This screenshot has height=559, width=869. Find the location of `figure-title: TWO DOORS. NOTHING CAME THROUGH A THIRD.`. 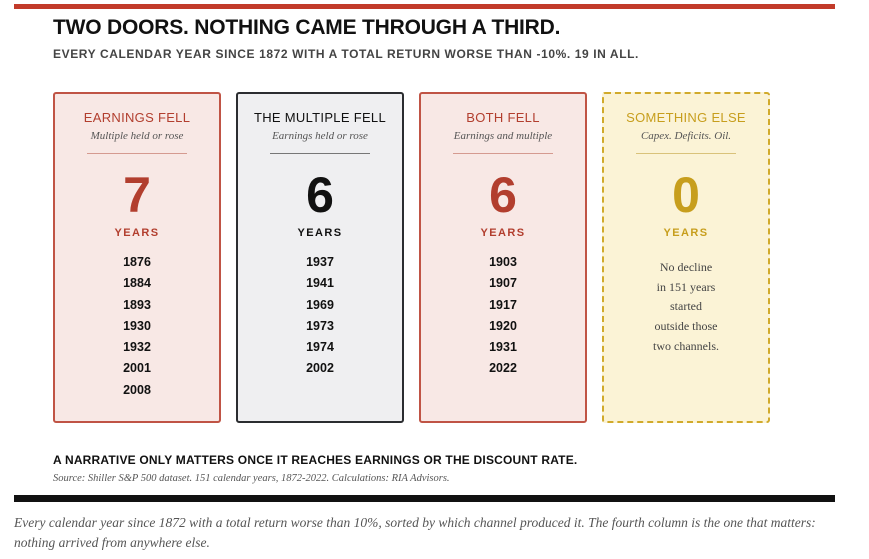

figure-title: TWO DOORS. NOTHING CAME THROUGH A THIRD. is located at coordinates (307, 27).